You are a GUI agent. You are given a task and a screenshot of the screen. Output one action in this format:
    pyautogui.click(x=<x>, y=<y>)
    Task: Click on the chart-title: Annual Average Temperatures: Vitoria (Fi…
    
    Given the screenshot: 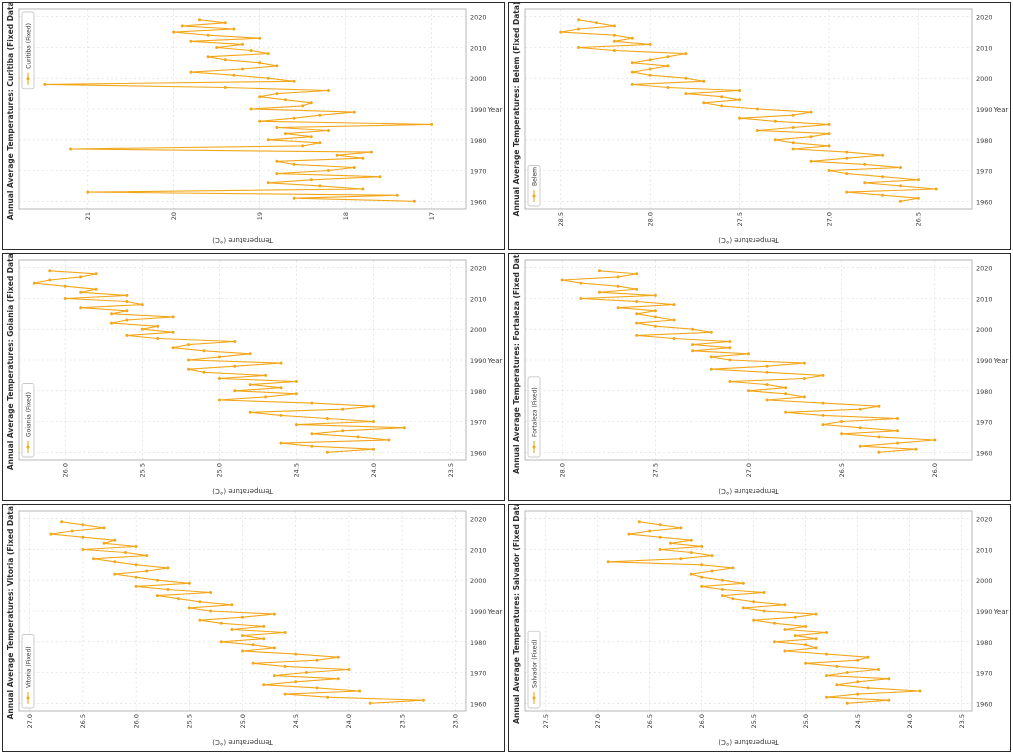 What is the action you would take?
    pyautogui.click(x=10, y=612)
    